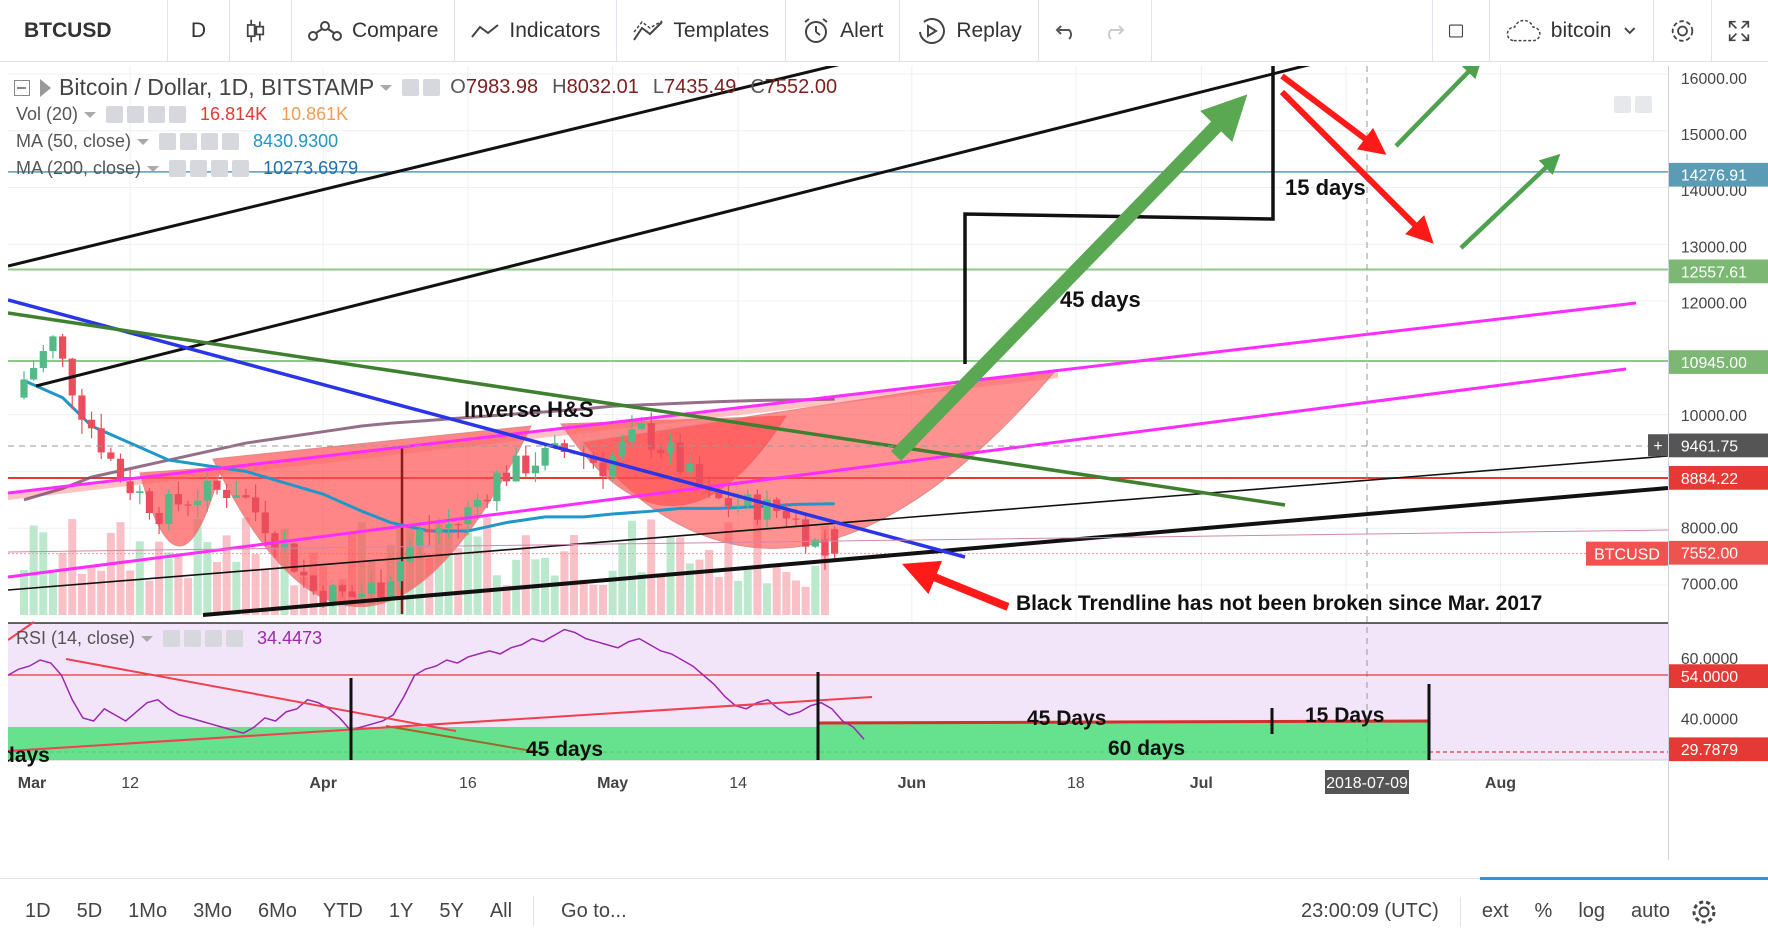 The width and height of the screenshot is (1768, 943). What do you see at coordinates (529, 409) in the screenshot?
I see `inverse-hs-label: Inverse H&S` at bounding box center [529, 409].